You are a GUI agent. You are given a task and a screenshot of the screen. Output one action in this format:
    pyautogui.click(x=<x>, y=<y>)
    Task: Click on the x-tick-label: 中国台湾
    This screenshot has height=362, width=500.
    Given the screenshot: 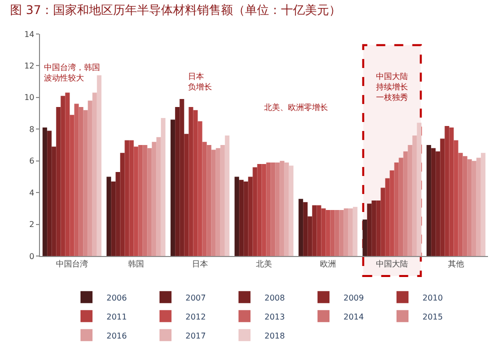 What is the action you would take?
    pyautogui.click(x=72, y=264)
    